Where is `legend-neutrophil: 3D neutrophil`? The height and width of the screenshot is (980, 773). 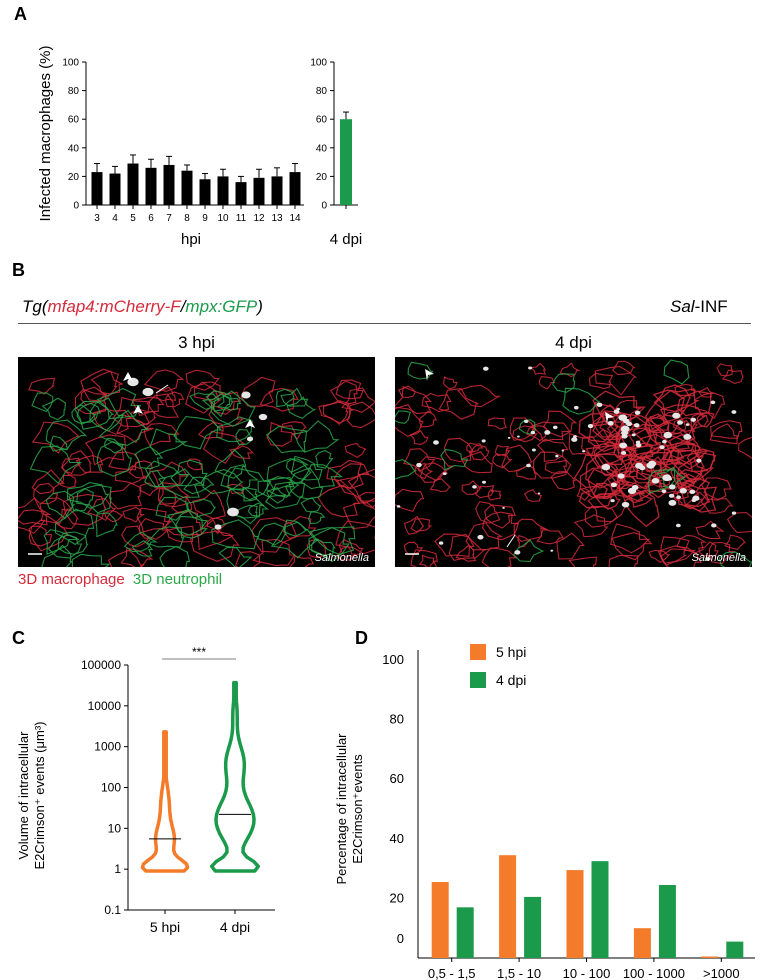 legend-neutrophil: 3D neutrophil is located at coordinates (177, 579).